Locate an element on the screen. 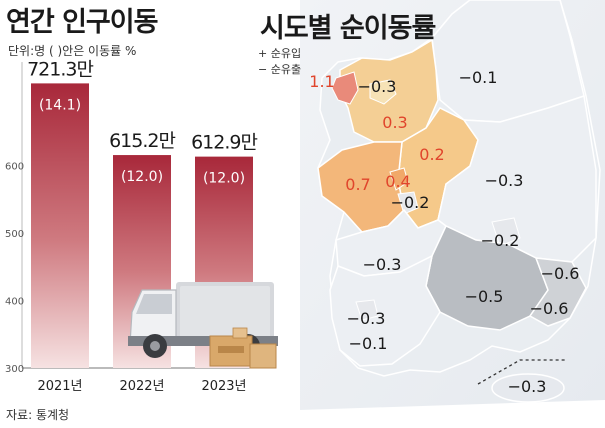  region-daegu is located at coordinates (506, 232).